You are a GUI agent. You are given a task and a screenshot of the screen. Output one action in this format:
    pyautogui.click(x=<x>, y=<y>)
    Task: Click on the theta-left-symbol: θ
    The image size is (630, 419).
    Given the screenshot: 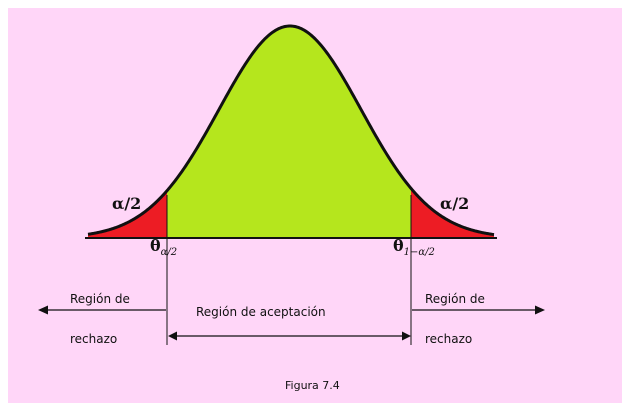 What is the action you would take?
    pyautogui.click(x=155, y=245)
    